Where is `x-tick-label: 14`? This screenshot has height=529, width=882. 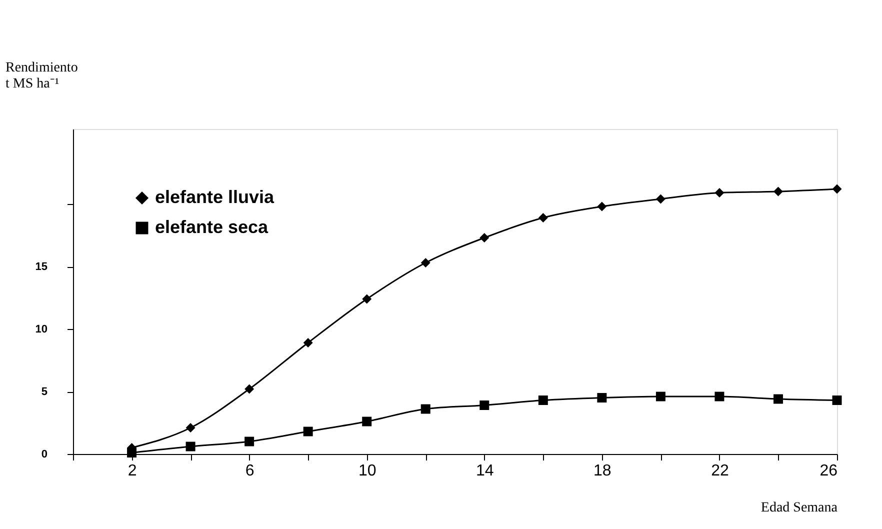 x-tick-label: 14 is located at coordinates (485, 471).